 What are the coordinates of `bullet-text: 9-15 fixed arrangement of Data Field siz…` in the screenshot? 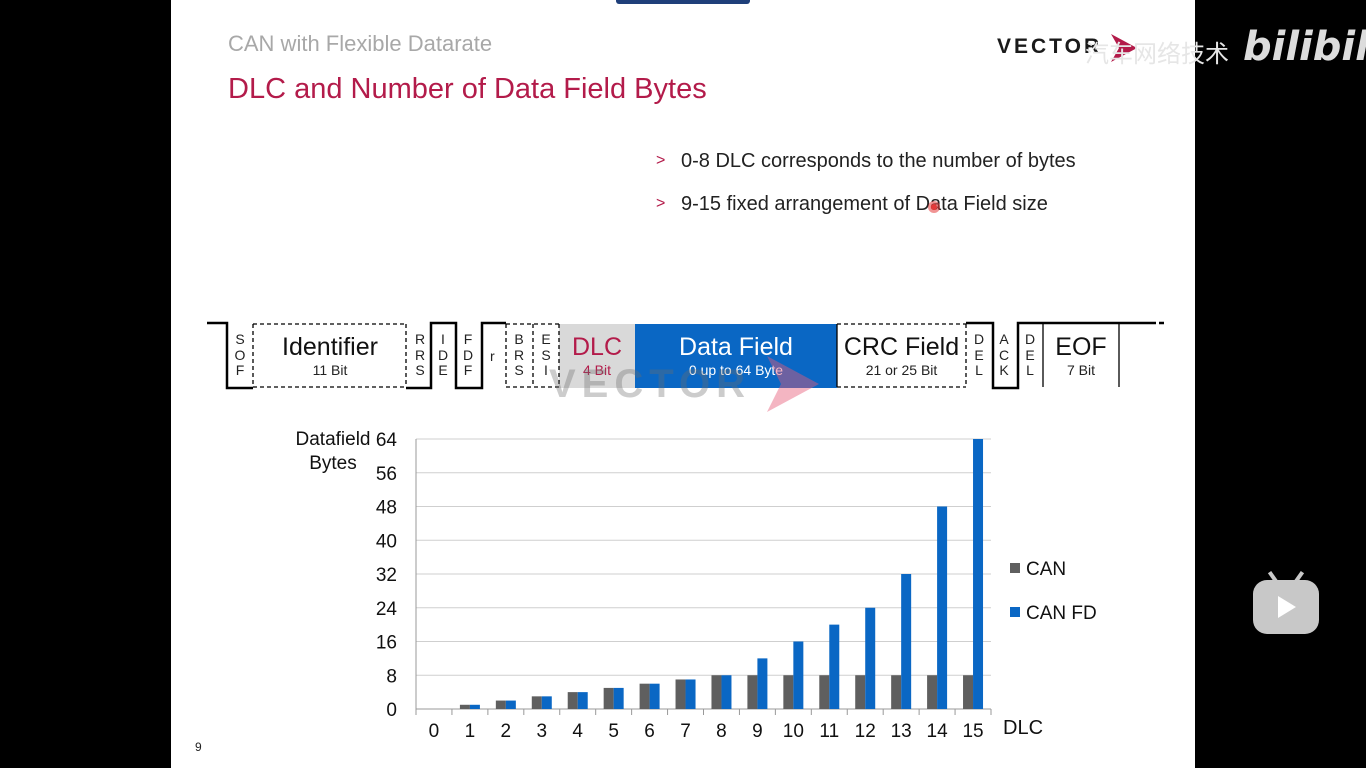 It's located at (864, 204).